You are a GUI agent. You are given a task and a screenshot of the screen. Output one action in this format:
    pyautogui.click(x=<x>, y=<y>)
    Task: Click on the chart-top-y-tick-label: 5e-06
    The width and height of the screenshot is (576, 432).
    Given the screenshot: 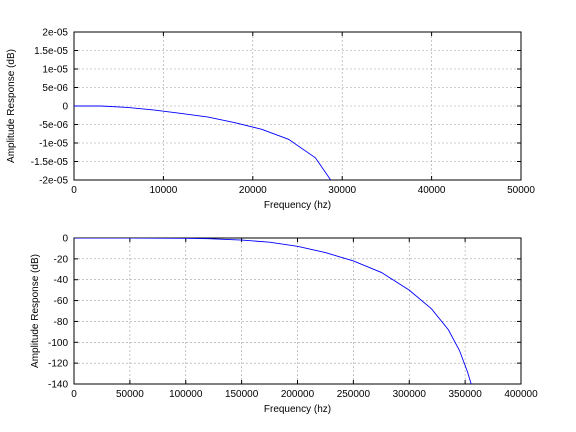 What is the action you would take?
    pyautogui.click(x=55, y=88)
    